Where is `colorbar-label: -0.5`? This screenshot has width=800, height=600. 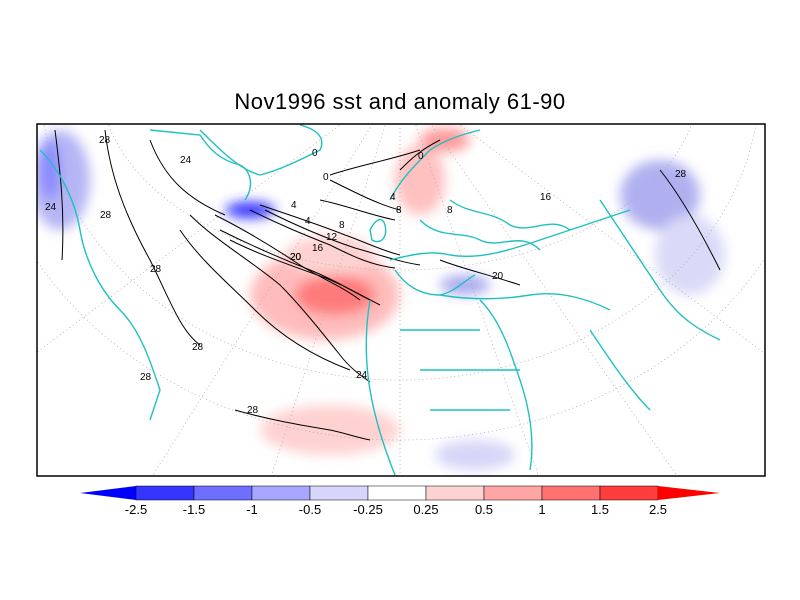
colorbar-label: -0.5 is located at coordinates (310, 509).